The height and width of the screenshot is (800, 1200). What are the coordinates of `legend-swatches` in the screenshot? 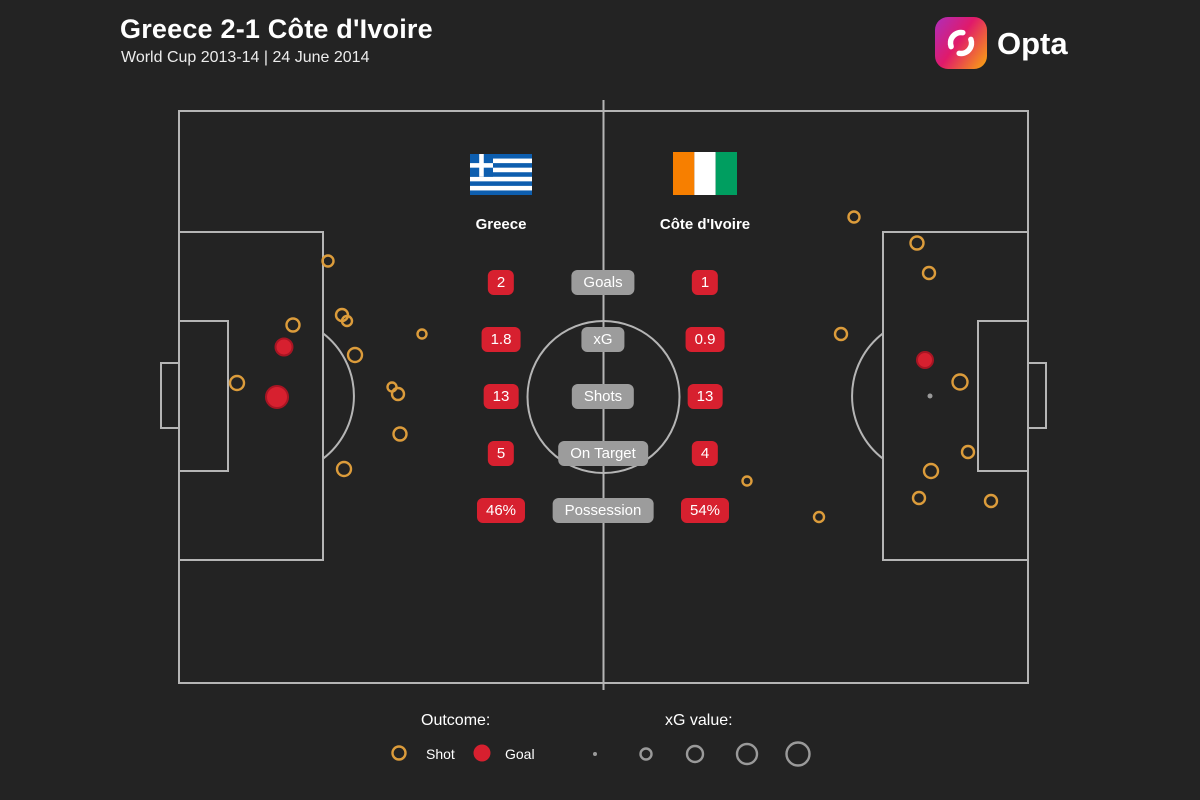 It's located at (441, 753).